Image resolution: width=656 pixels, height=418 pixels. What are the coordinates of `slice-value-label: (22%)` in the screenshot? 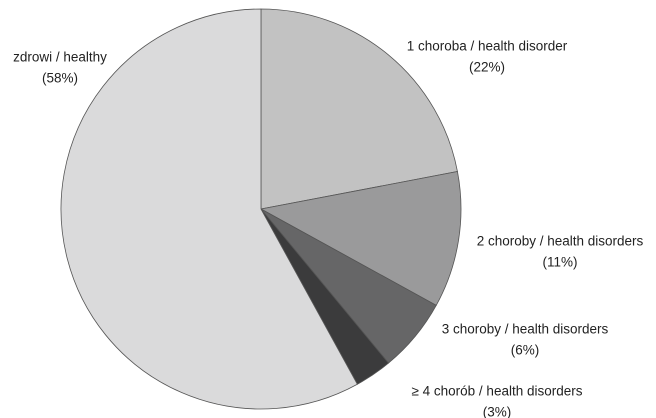 It's located at (487, 67).